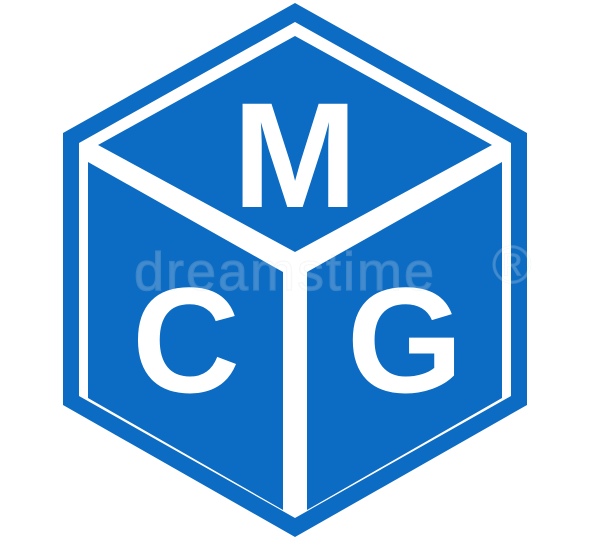  Describe the element at coordinates (186, 340) in the screenshot. I see `letter-c: C` at that location.